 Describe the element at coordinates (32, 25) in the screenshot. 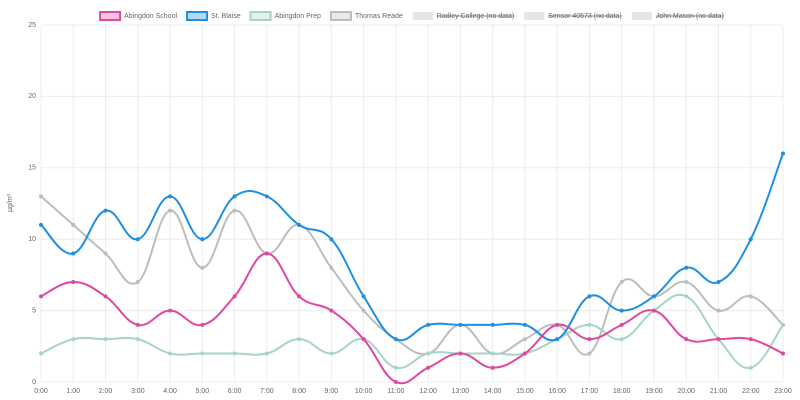

I see `y-tick-label: 25` at that location.